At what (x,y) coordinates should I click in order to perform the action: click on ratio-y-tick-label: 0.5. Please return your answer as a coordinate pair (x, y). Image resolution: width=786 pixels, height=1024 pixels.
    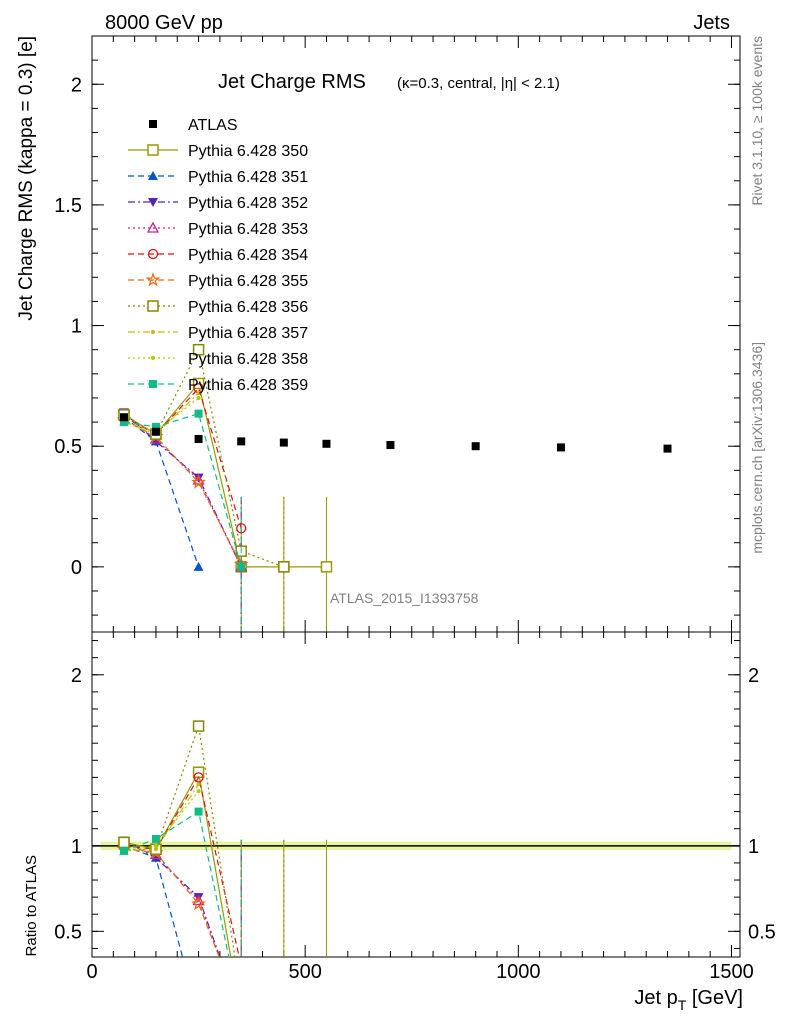
    Looking at the image, I should click on (68, 932).